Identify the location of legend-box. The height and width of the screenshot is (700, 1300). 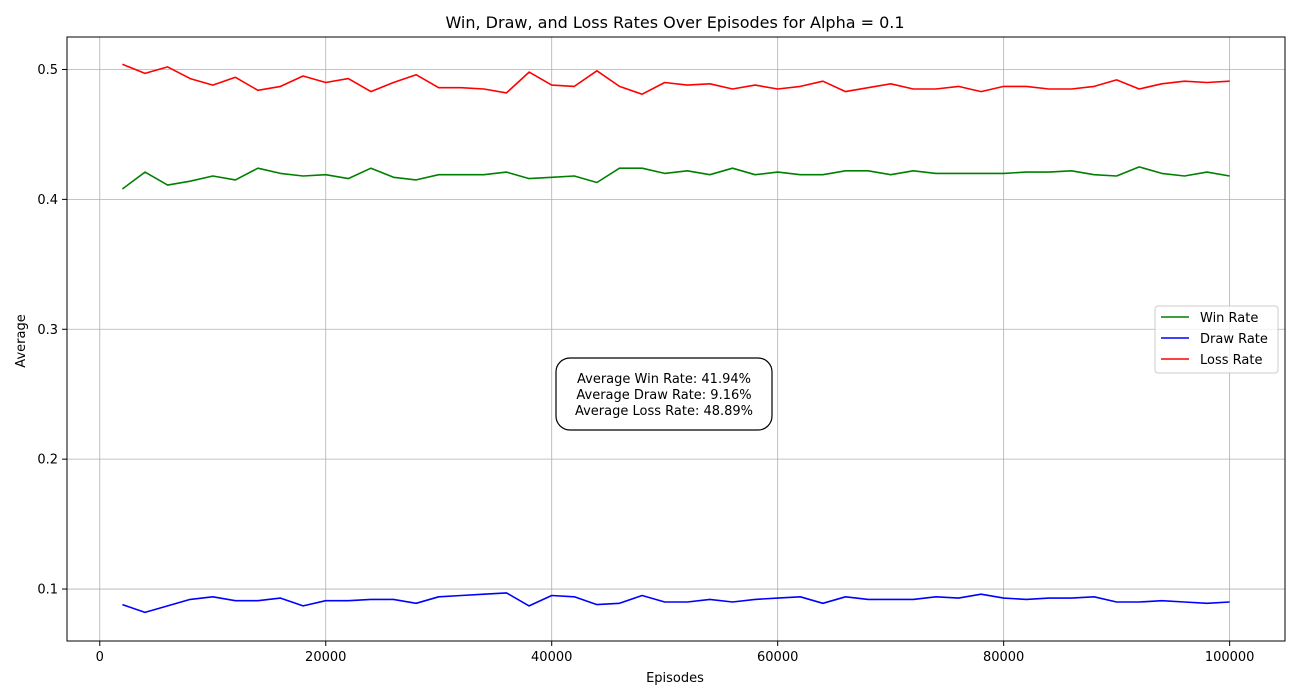
(1216, 339).